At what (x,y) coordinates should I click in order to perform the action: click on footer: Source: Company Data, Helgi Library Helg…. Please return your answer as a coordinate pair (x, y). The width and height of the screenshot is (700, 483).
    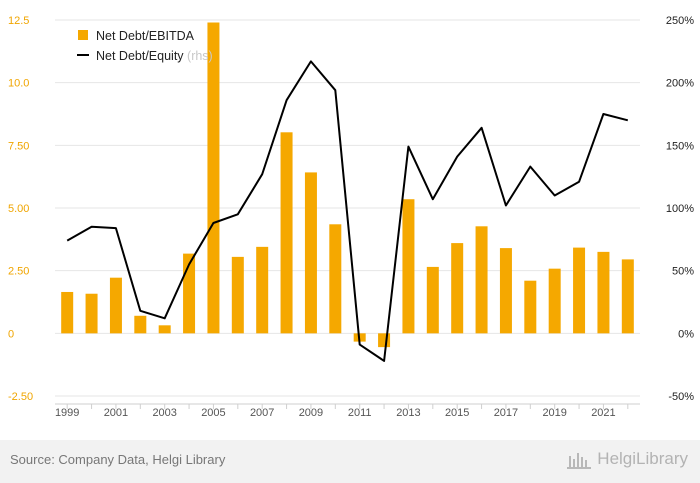
    Looking at the image, I should click on (350, 461).